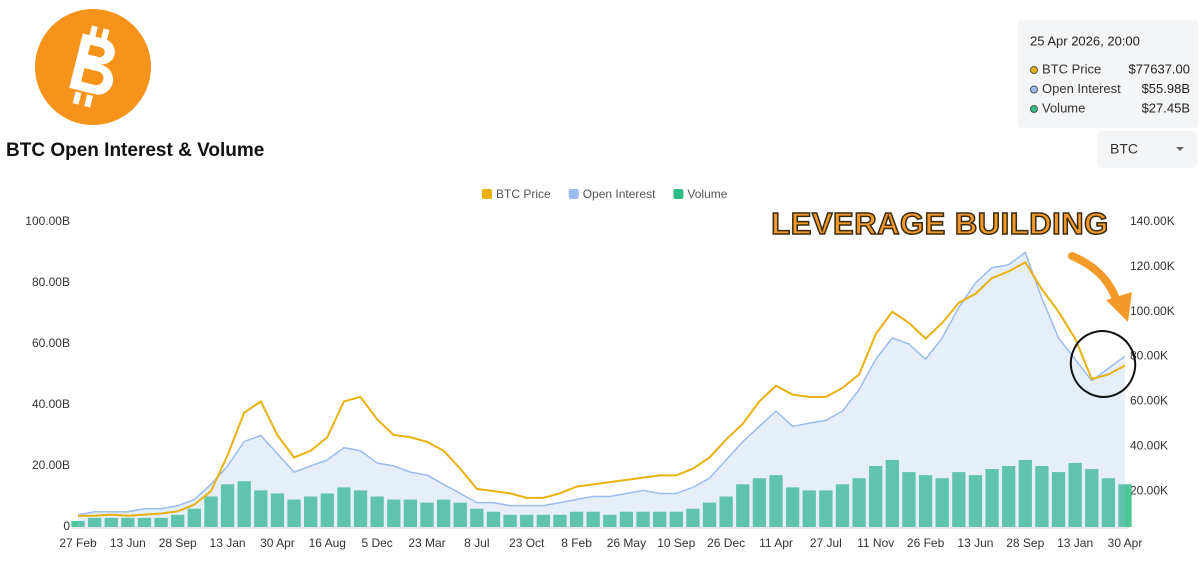 The height and width of the screenshot is (564, 1200). What do you see at coordinates (1075, 543) in the screenshot?
I see `x-tick-label: 13 Jan` at bounding box center [1075, 543].